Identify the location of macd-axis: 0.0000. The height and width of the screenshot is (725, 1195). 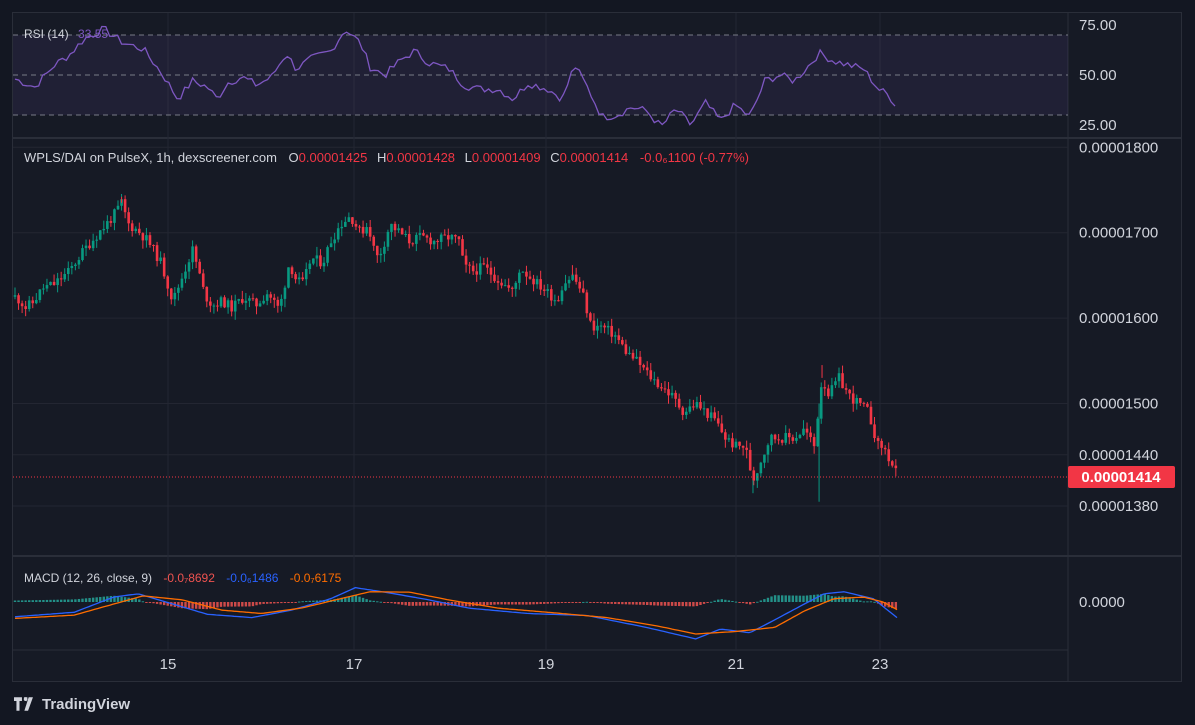
(1102, 602).